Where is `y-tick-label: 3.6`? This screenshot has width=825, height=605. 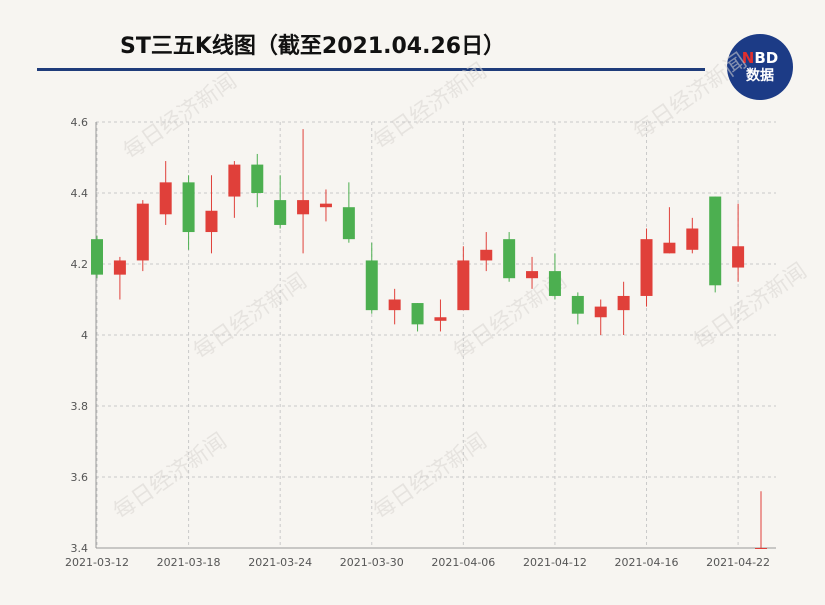 y-tick-label: 3.6 is located at coordinates (80, 477).